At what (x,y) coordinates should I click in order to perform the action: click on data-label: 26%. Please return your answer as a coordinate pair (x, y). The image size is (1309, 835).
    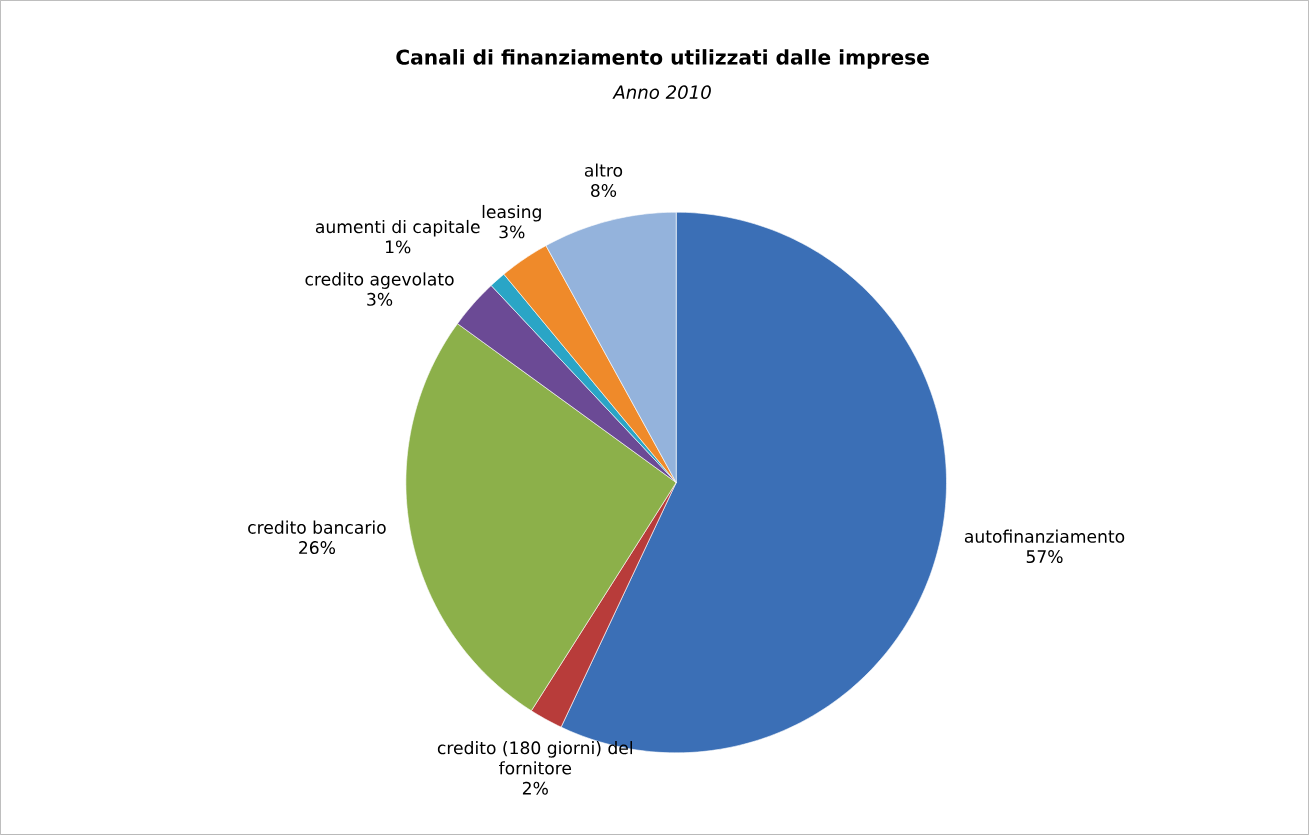
    Looking at the image, I should click on (317, 548).